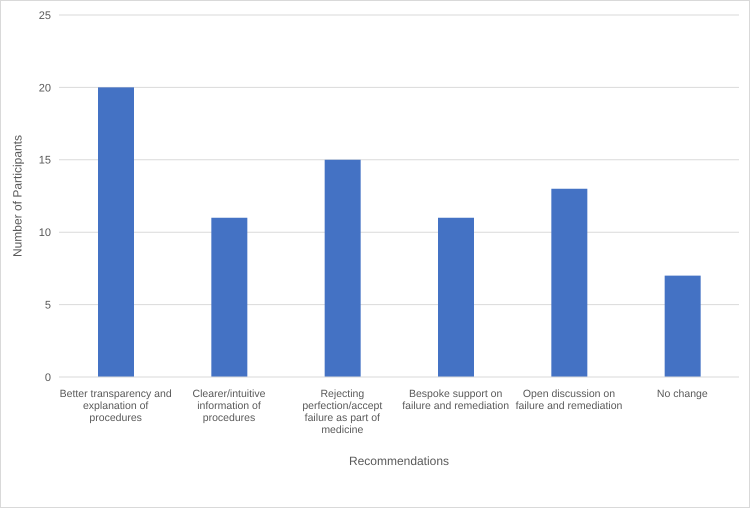 This screenshot has height=508, width=750. I want to click on x-tick-label: Bespoke support on failure and remediation, so click(456, 400).